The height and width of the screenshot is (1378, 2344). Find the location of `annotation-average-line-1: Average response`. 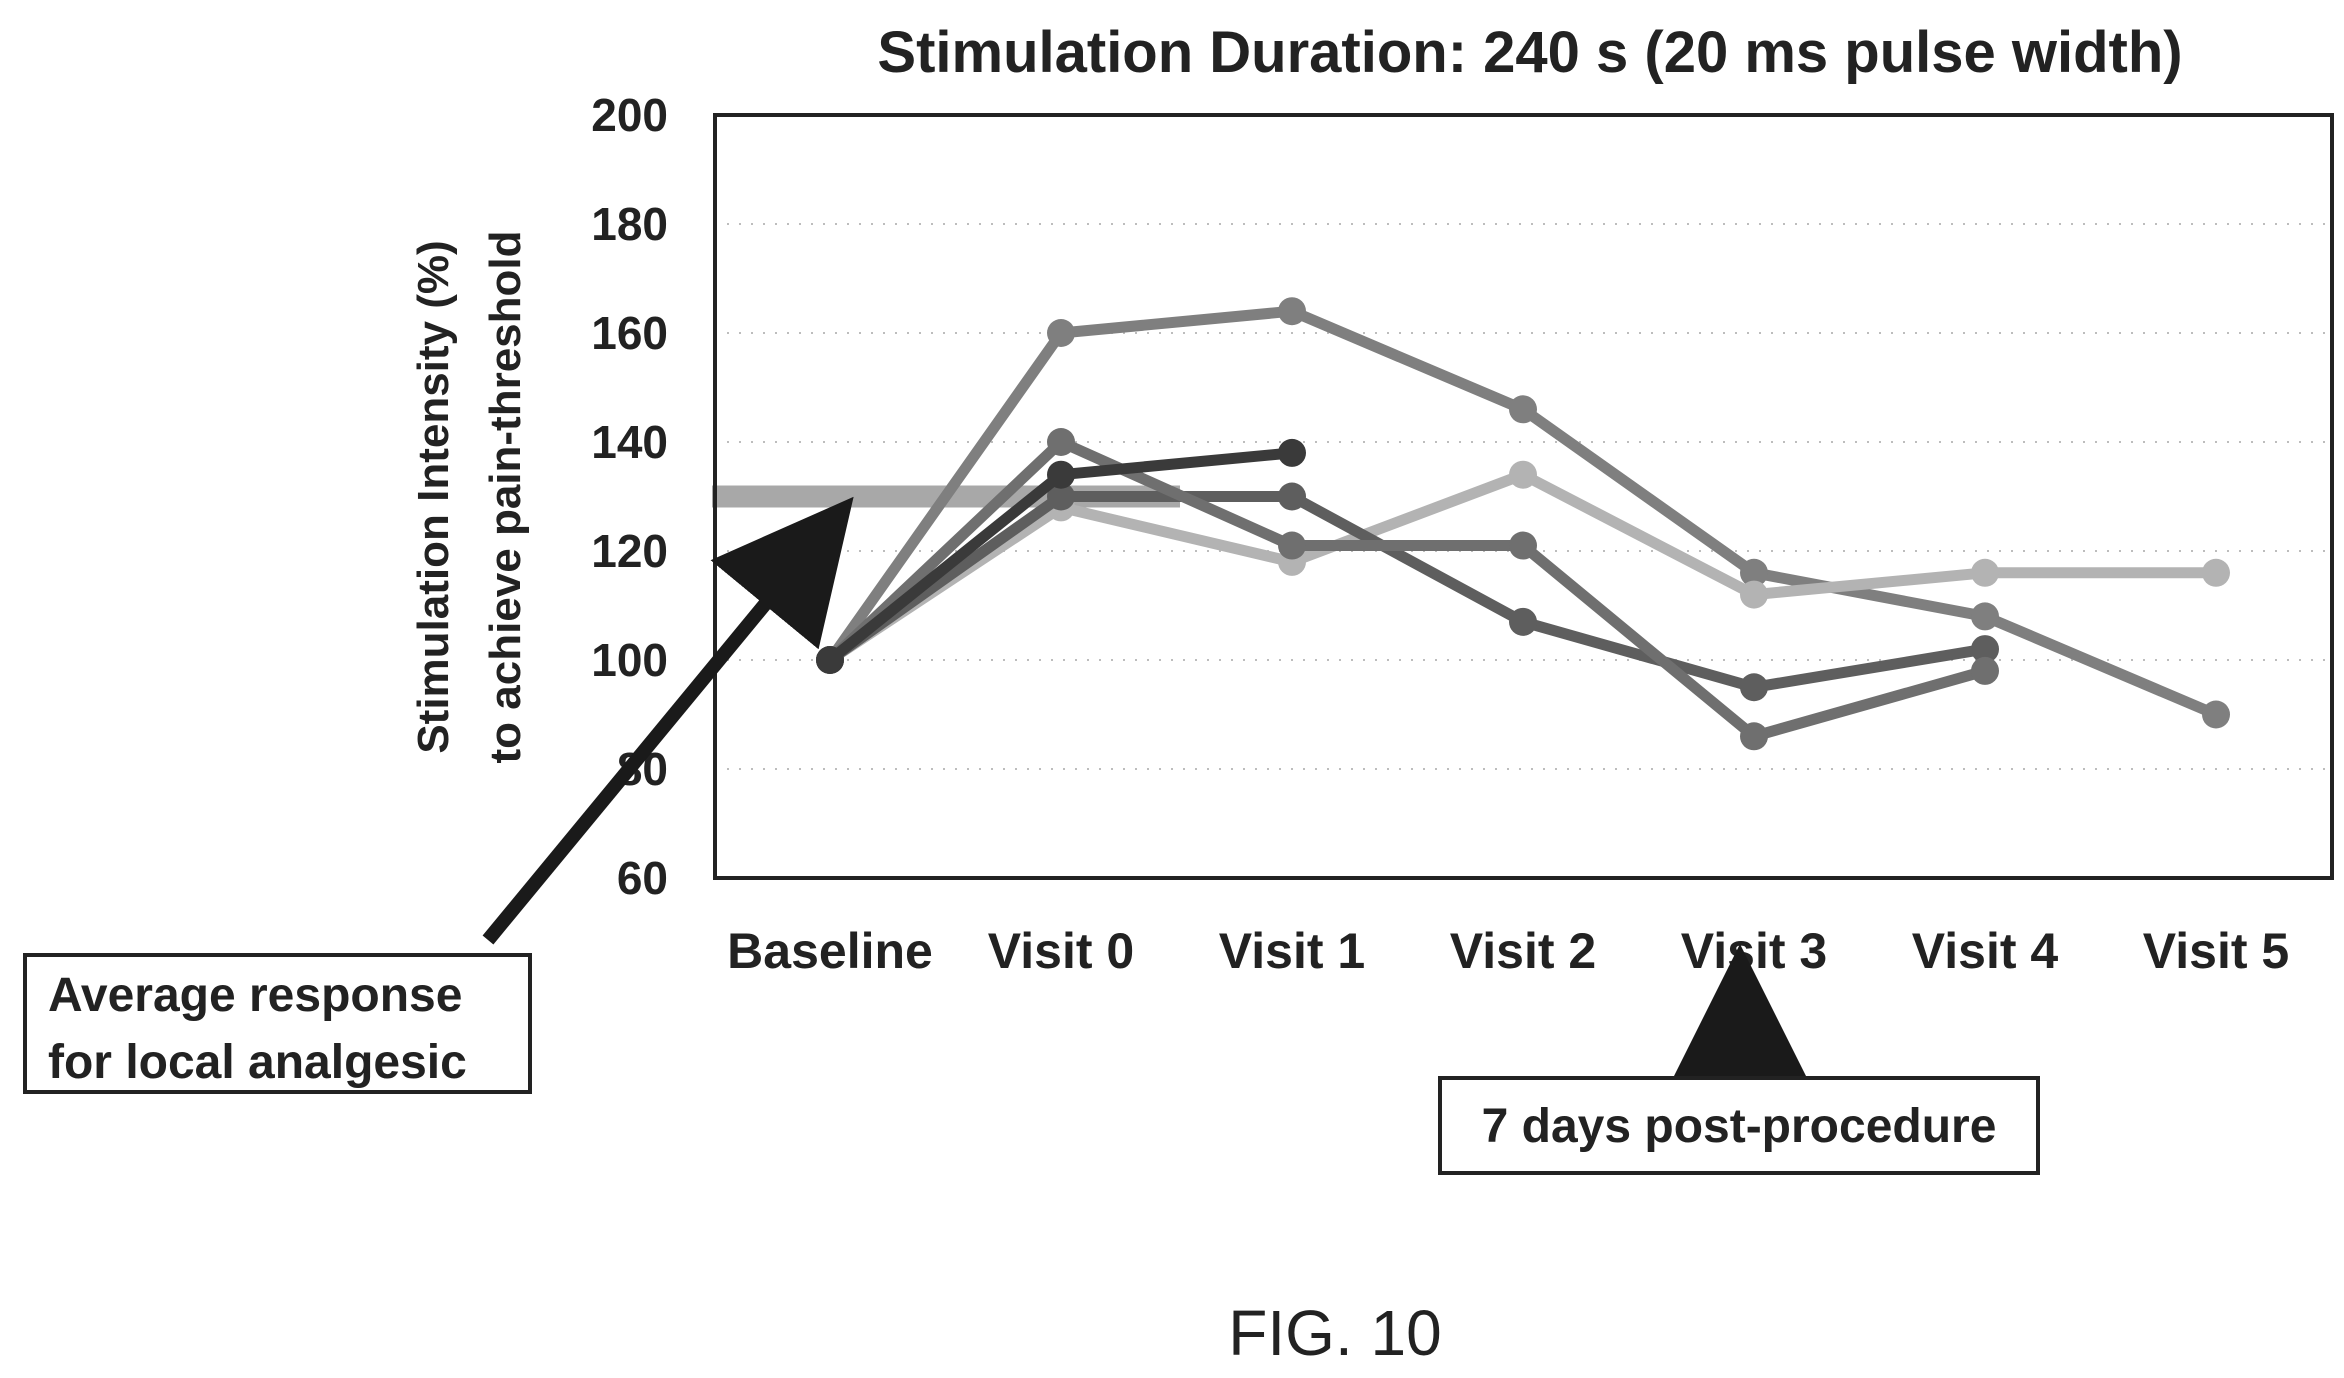

annotation-average-line-1: Average response is located at coordinates (255, 995).